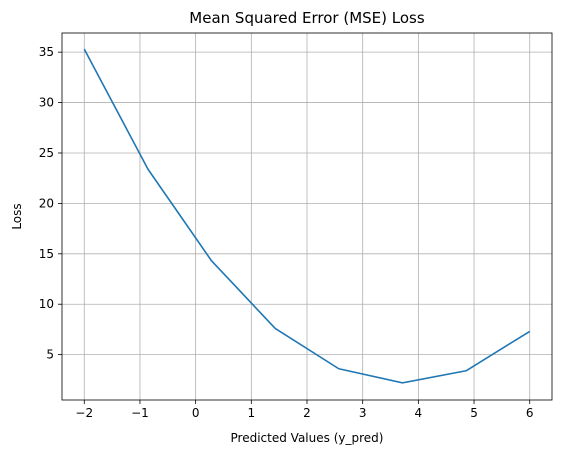  Describe the element at coordinates (196, 413) in the screenshot. I see `x-tick-label: 0` at that location.